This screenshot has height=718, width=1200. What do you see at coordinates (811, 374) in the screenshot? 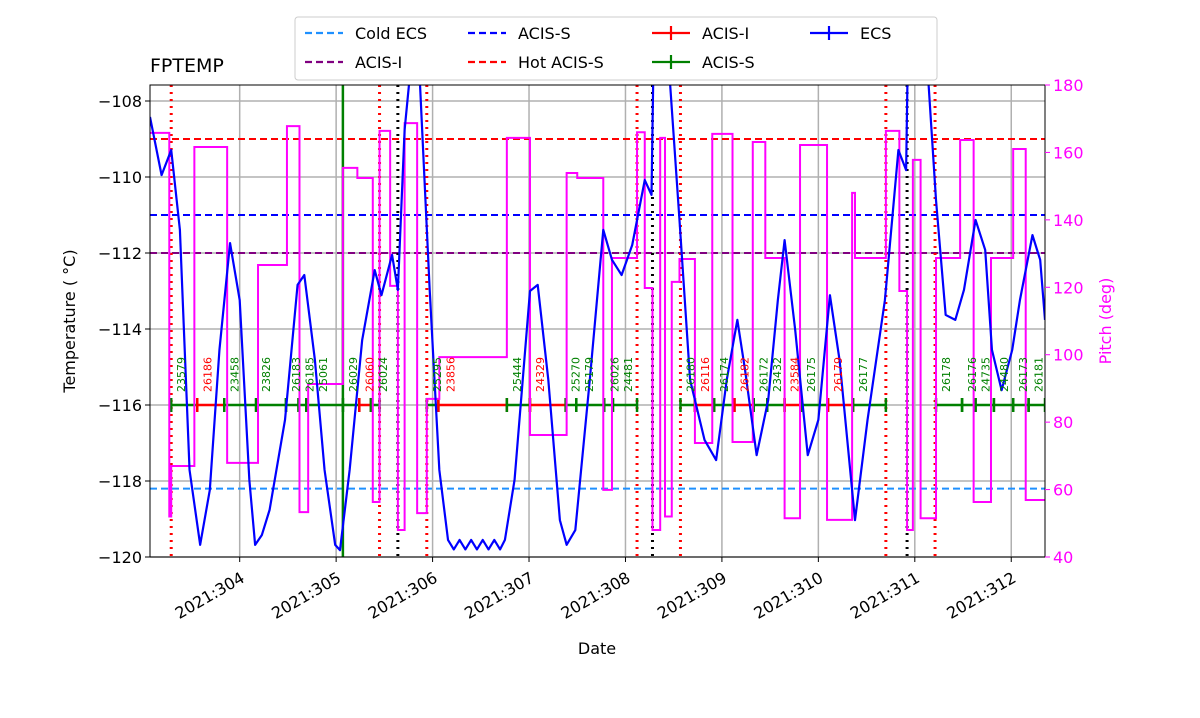
I see `obsid-label: 26175` at bounding box center [811, 374].